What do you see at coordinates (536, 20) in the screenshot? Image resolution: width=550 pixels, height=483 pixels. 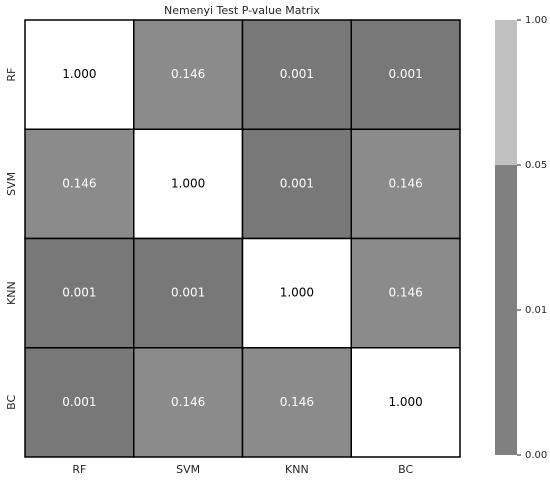 I see `colorbar-tick-label: 1.00` at bounding box center [536, 20].